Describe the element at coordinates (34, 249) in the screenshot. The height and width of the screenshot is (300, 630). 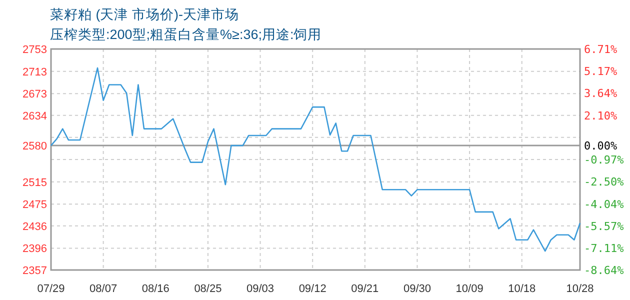
I see `y-tick-label: 2396` at that location.